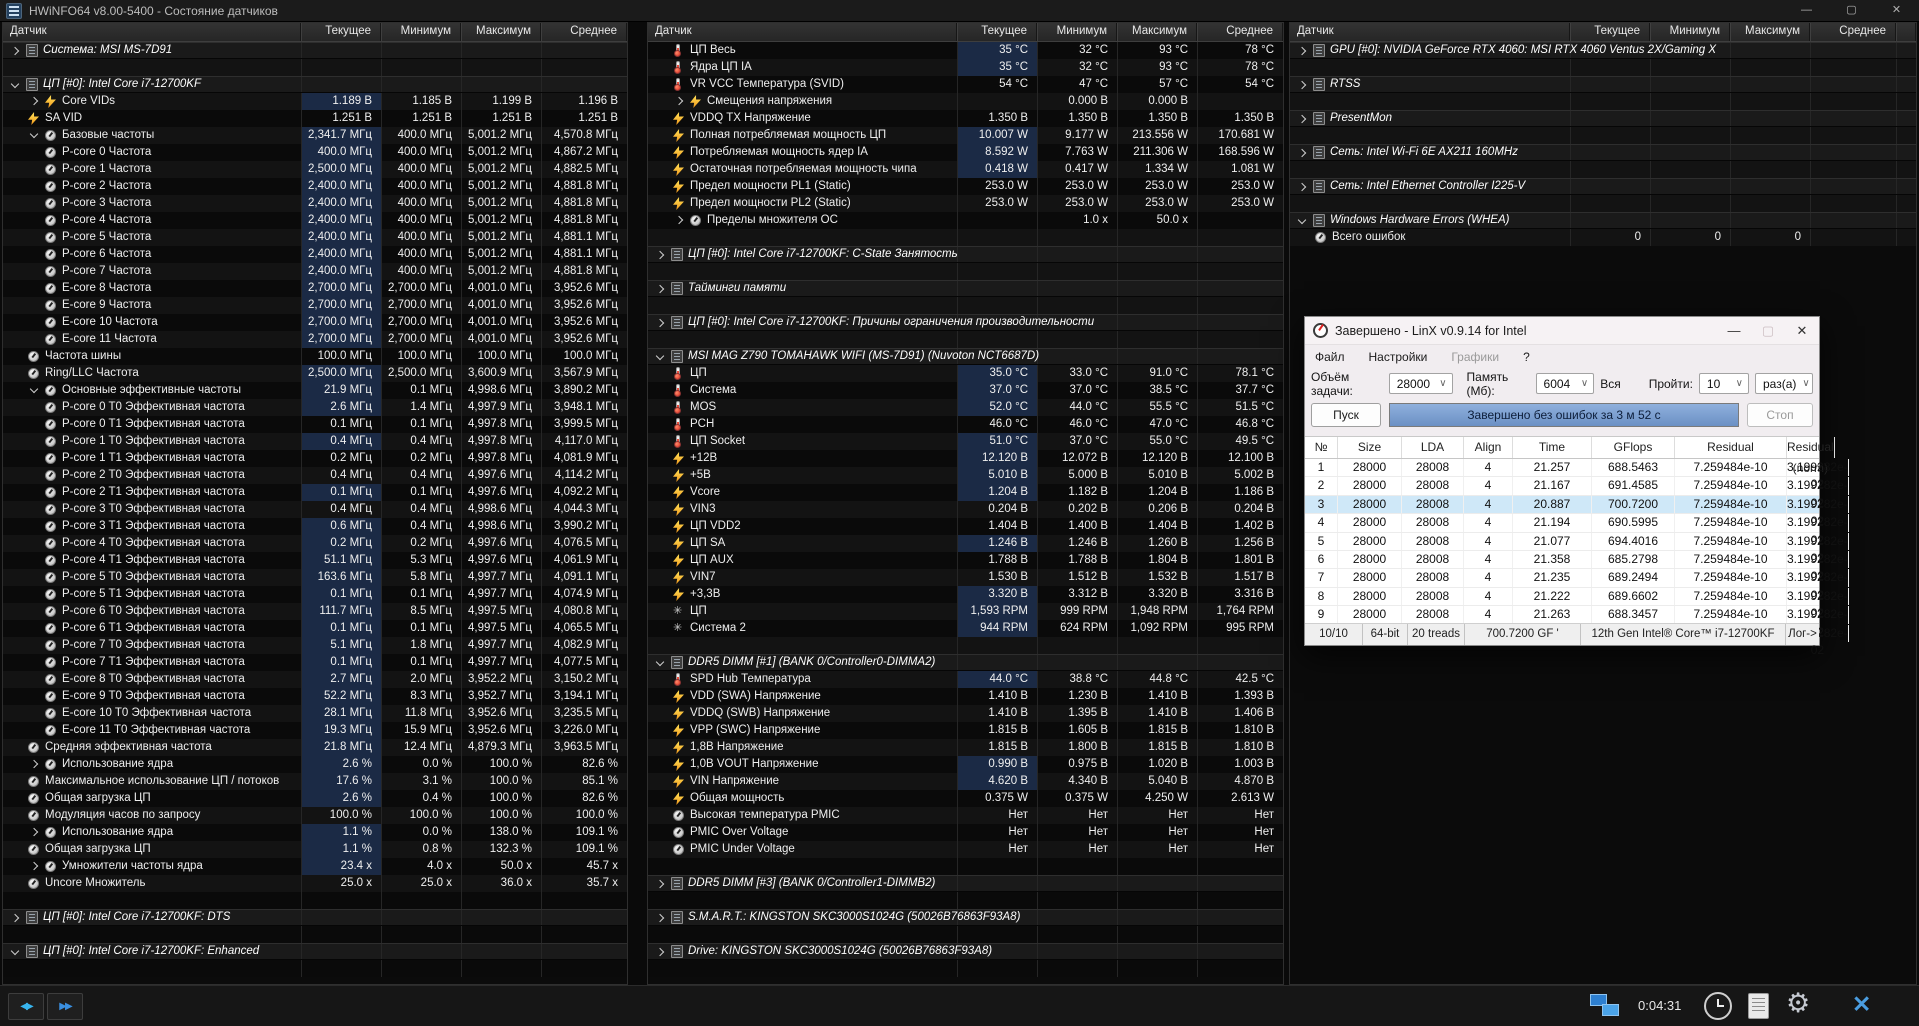 This screenshot has height=1026, width=1919. What do you see at coordinates (965, 526) in the screenshot?
I see `sensor-row: ЦП VDD2 1.404 В 1.400 В 1.404 В 1.402 В` at bounding box center [965, 526].